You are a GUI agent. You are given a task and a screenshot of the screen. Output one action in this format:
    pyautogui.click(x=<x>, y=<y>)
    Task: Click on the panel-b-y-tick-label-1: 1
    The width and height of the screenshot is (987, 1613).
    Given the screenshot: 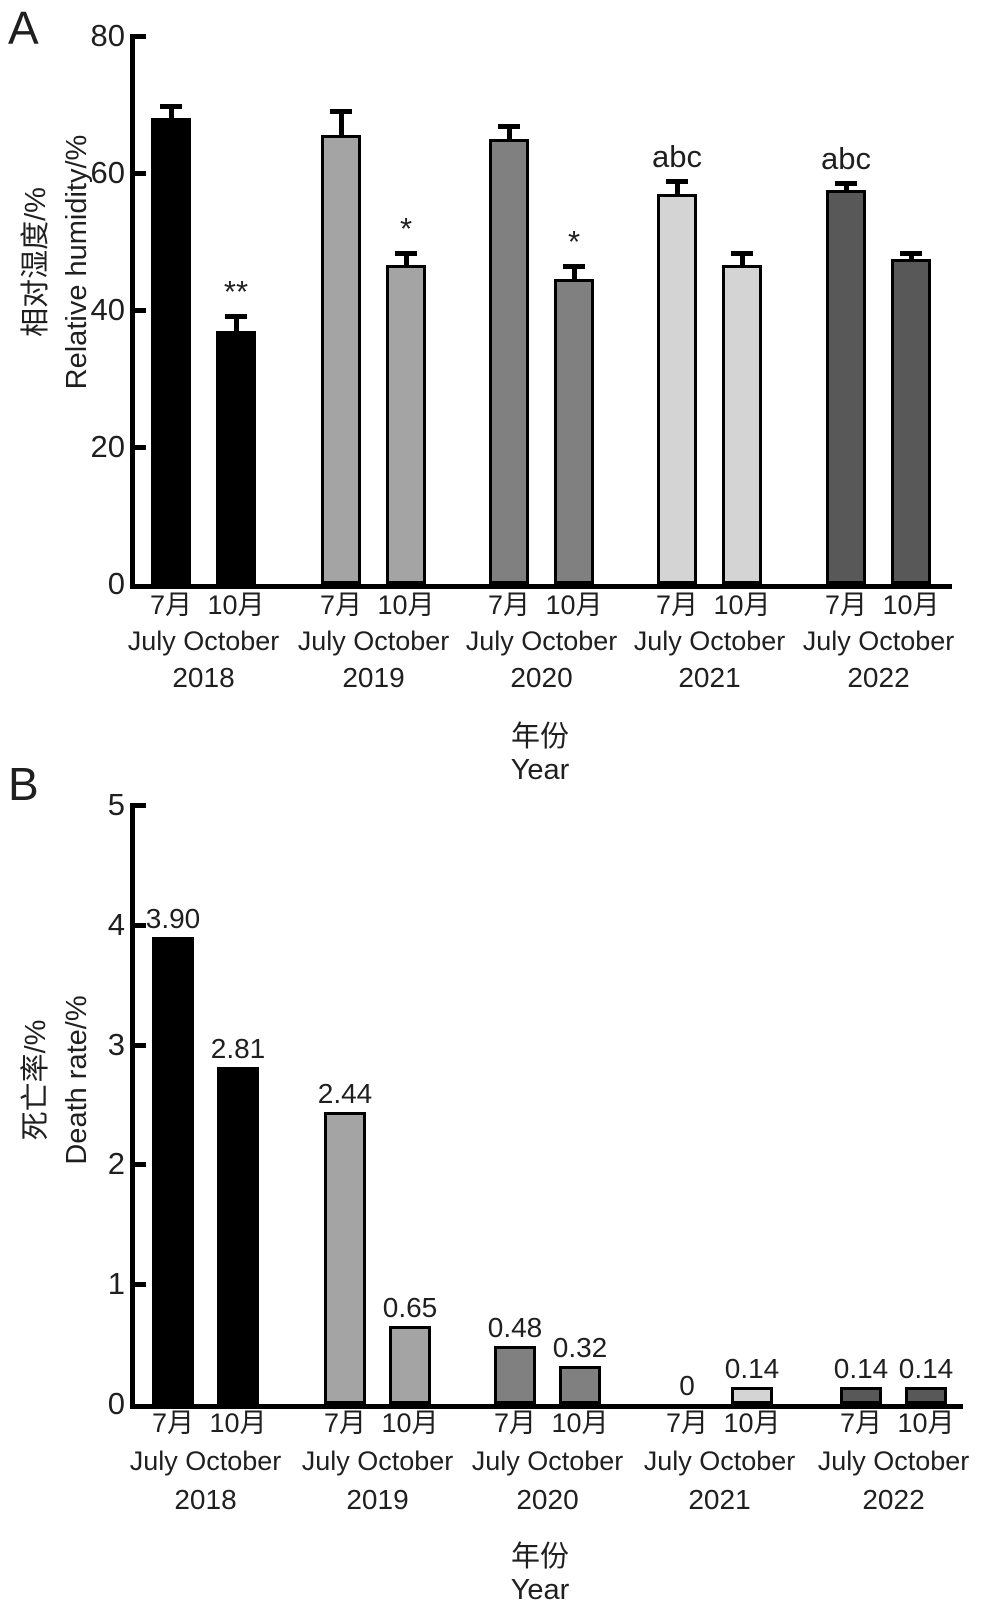 What is the action you would take?
    pyautogui.click(x=116, y=1284)
    